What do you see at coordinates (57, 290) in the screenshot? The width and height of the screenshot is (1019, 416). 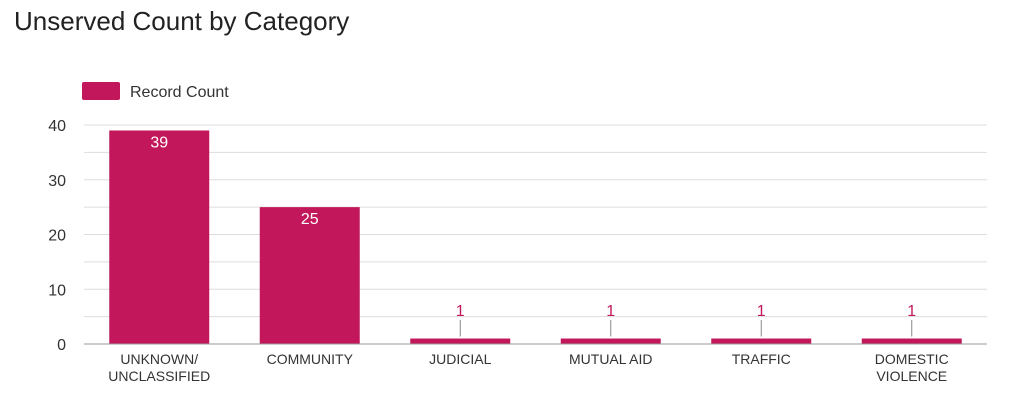 I see `y-tick-label: 10` at bounding box center [57, 290].